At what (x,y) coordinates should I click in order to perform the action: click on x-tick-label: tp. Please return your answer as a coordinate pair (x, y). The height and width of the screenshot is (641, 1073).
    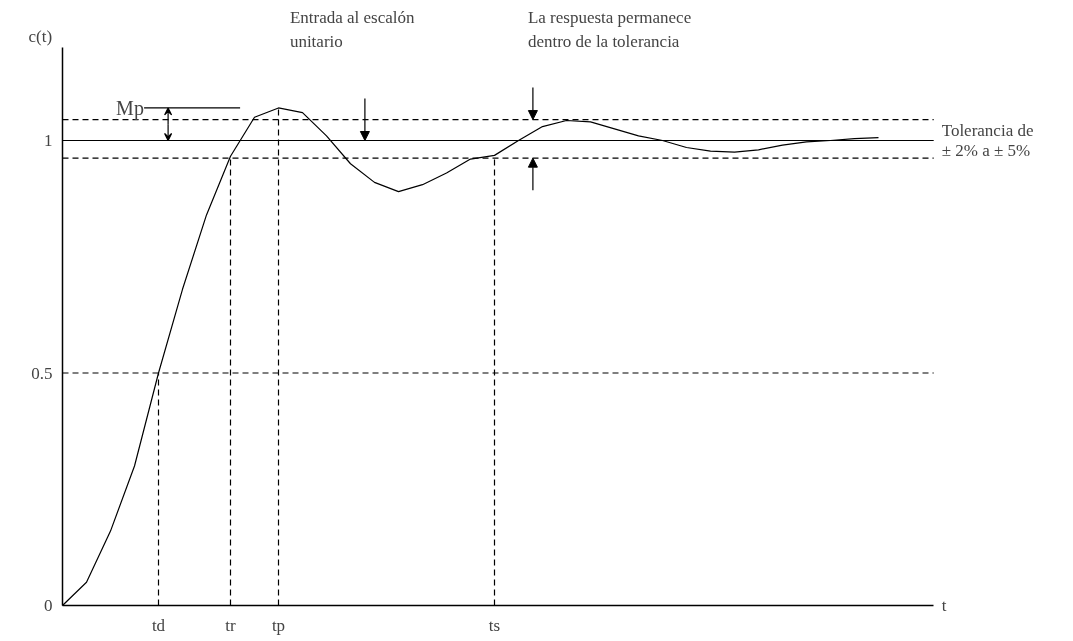
    Looking at the image, I should click on (278, 625).